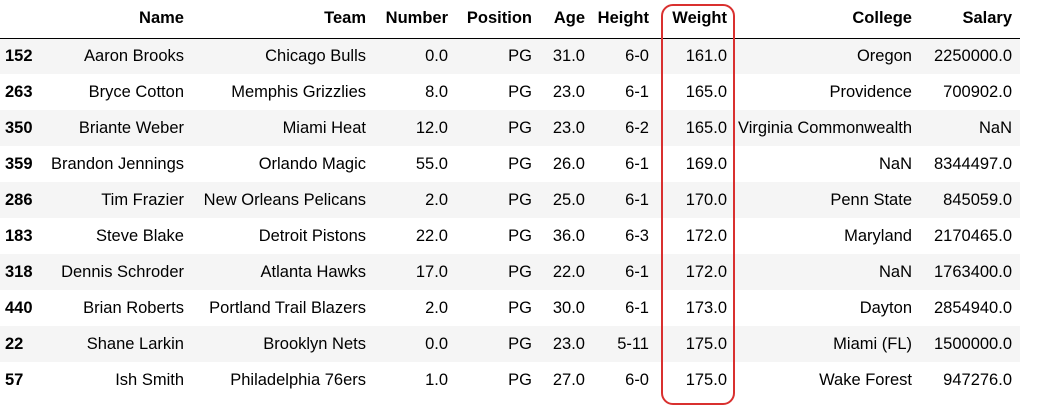 The image size is (1038, 417). Describe the element at coordinates (706, 235) in the screenshot. I see `cell-weight: 172.0` at that location.